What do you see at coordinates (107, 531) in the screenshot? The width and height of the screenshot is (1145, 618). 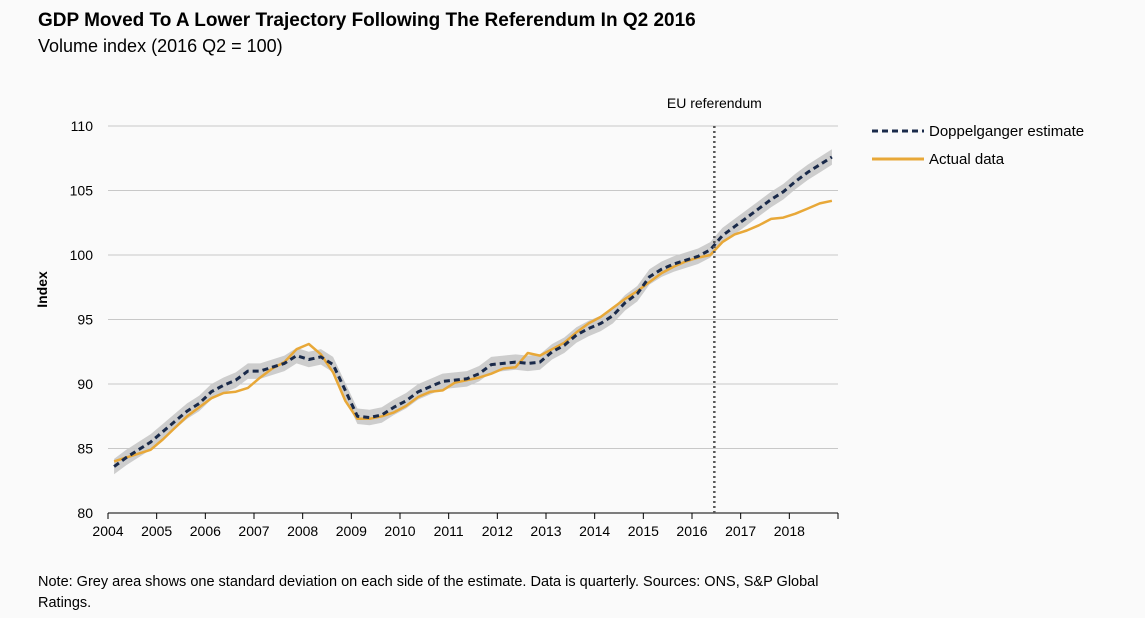 I see `x-tick-label: 2004` at bounding box center [107, 531].